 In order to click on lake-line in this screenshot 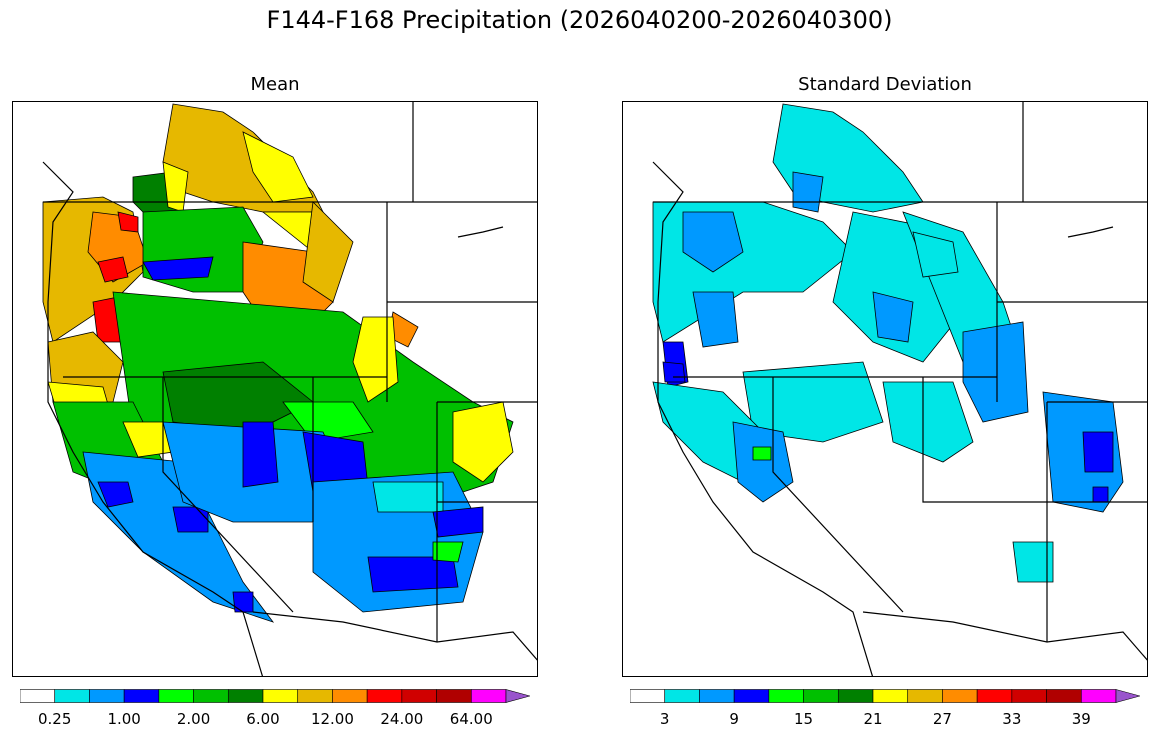, I will do `click(480, 232)`.